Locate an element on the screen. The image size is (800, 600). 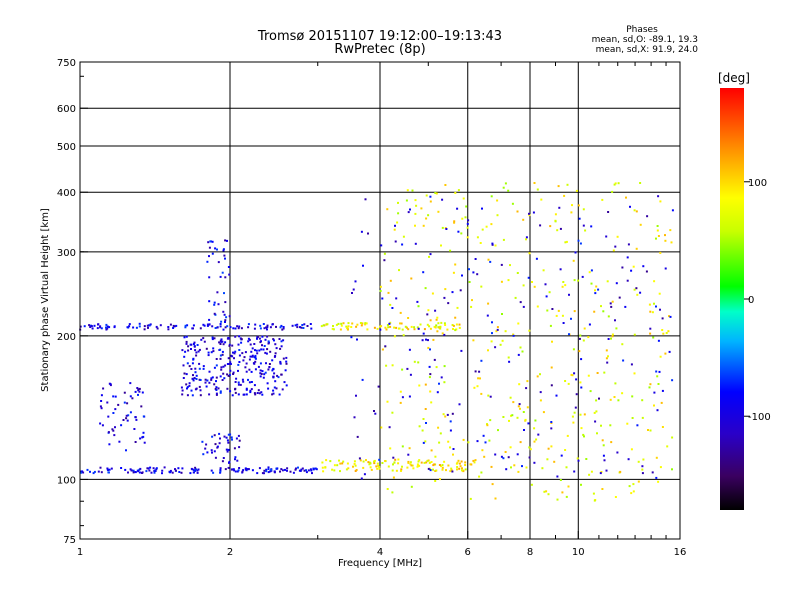
stats-x-mode: mean, sd,X: 91.9, 24.0 is located at coordinates (647, 50).